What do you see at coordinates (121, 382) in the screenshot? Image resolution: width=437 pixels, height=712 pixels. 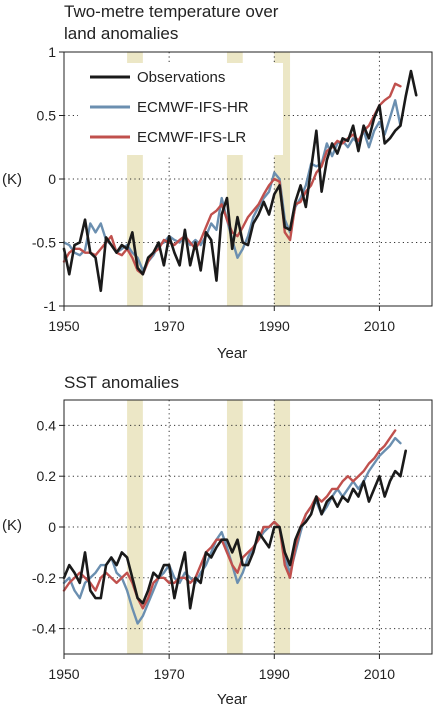 I see `panel-title-line: SST anomalies` at bounding box center [121, 382].